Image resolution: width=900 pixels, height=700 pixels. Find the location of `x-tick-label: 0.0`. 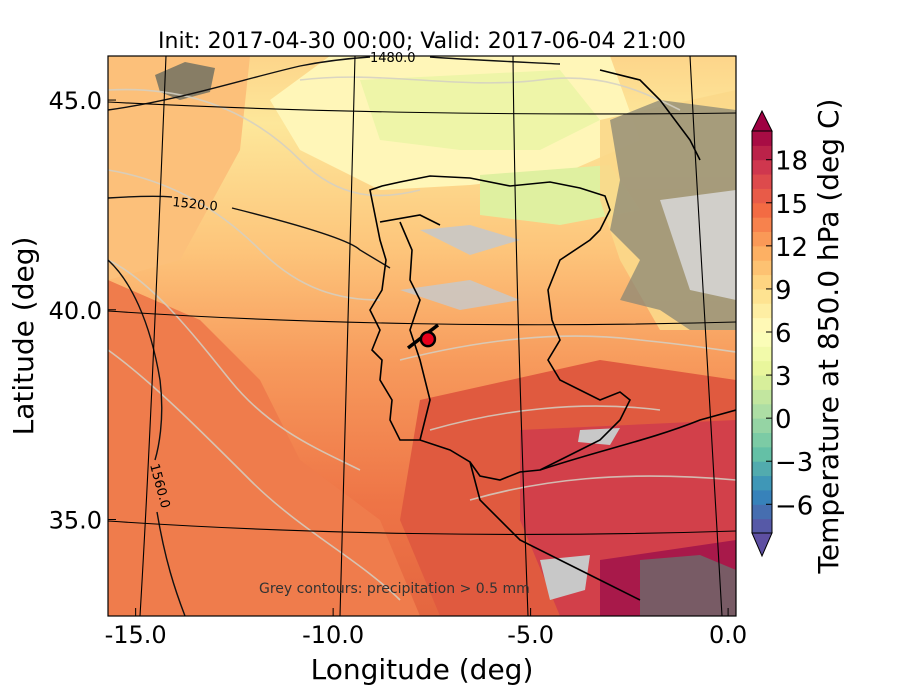

x-tick-label: 0.0 is located at coordinates (728, 635).